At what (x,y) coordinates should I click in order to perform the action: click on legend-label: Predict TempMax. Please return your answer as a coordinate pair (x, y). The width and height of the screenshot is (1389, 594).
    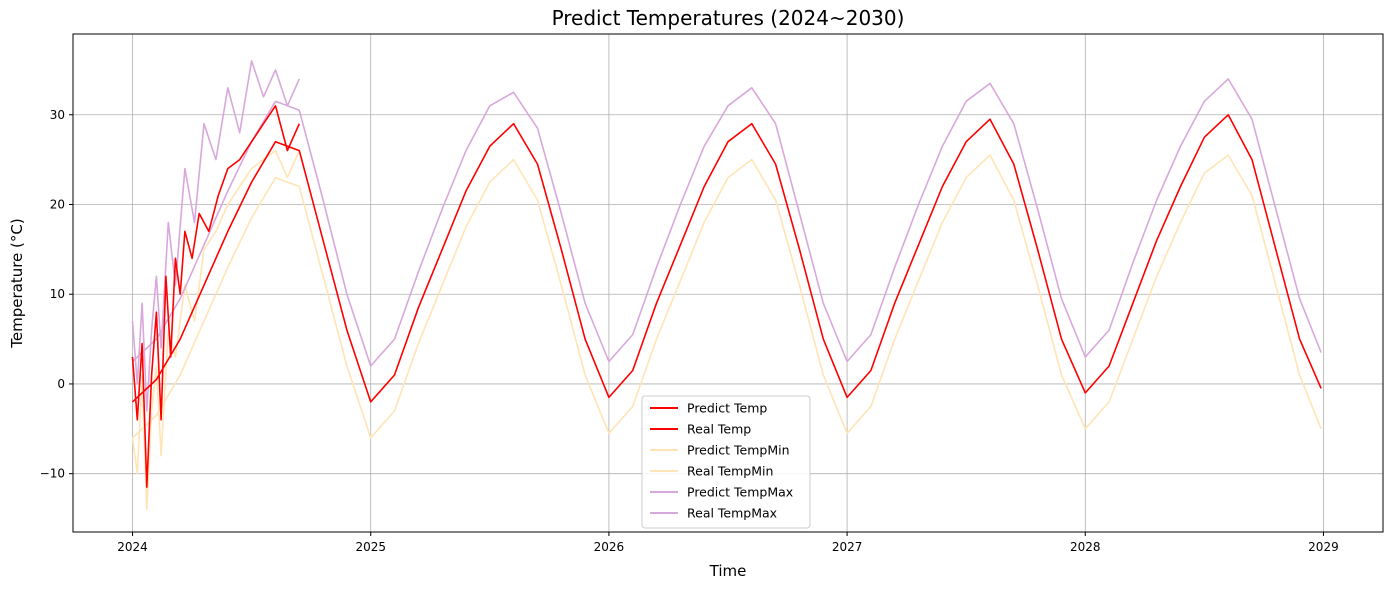
    Looking at the image, I should click on (740, 492).